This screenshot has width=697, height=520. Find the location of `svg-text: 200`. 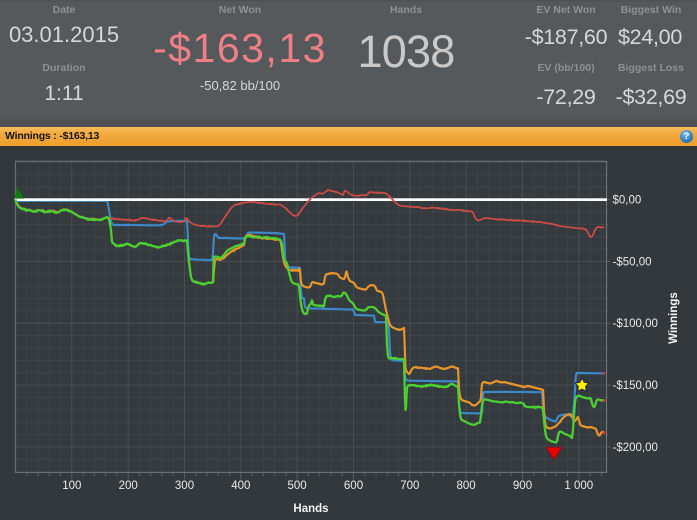

svg-text: 200 is located at coordinates (128, 486).